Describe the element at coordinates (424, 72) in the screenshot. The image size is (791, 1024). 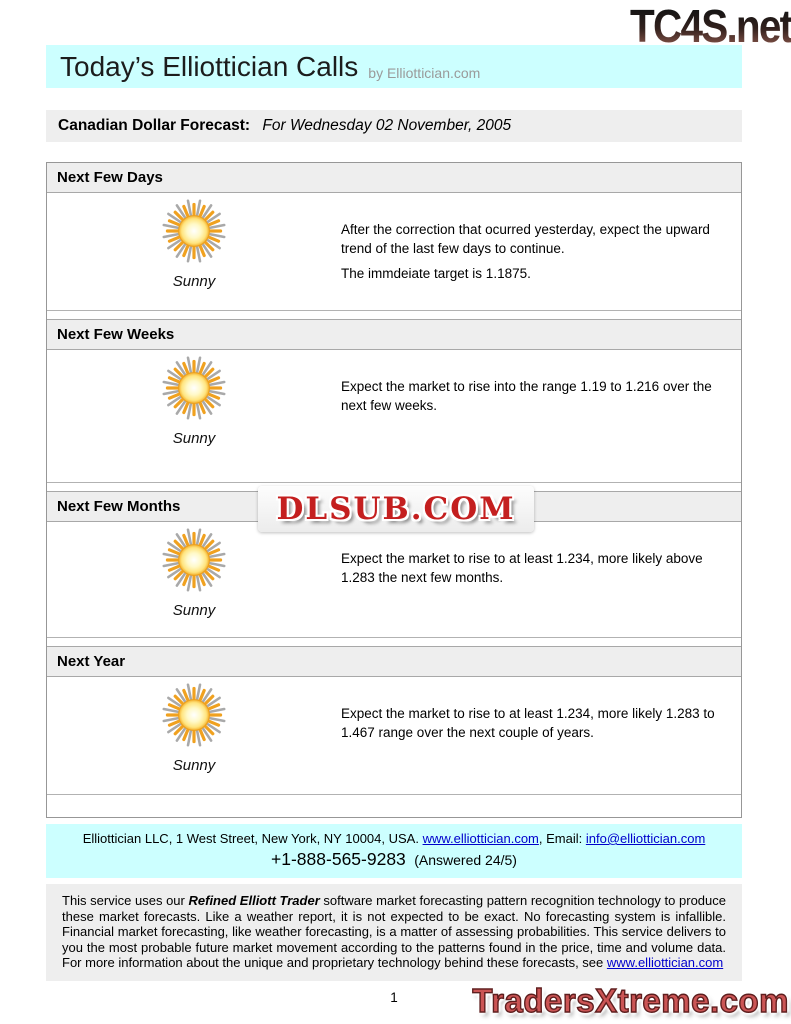
I see `page-byline: by Elliottician.com` at that location.